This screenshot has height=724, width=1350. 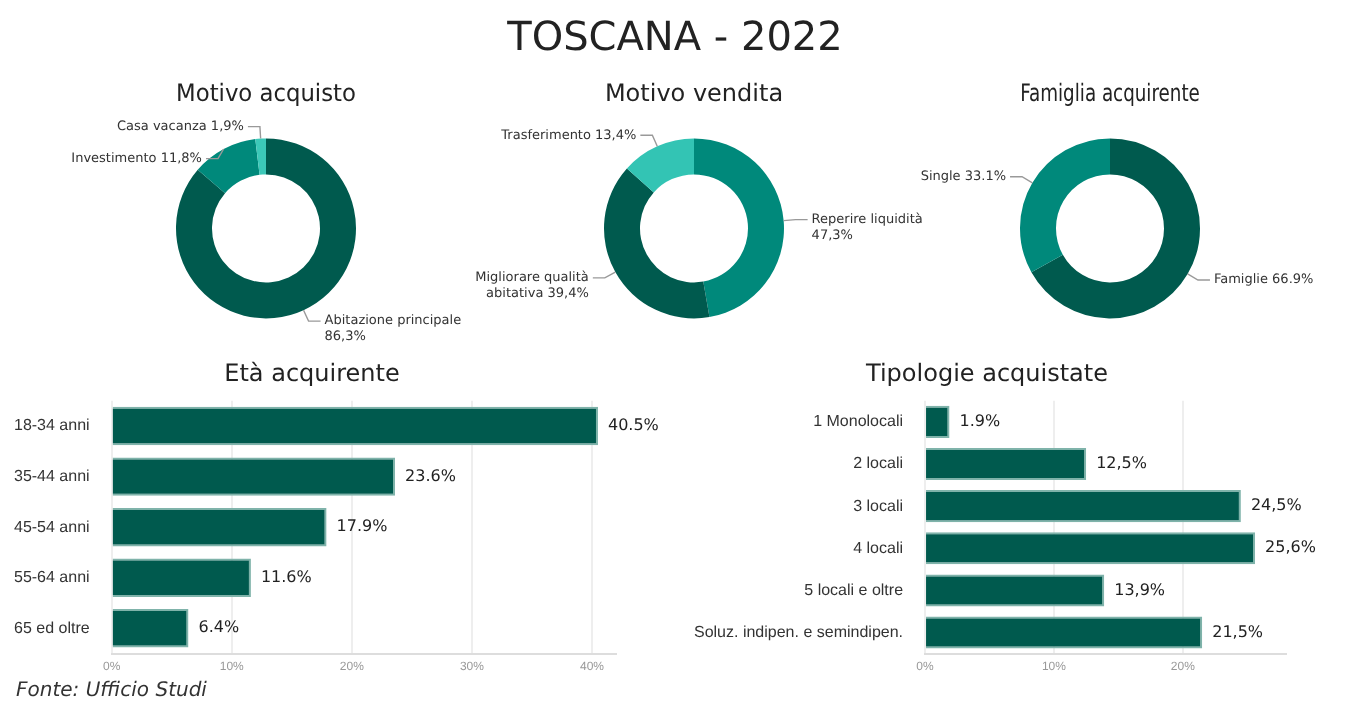 I want to click on data-label: 1.9%, so click(x=980, y=421).